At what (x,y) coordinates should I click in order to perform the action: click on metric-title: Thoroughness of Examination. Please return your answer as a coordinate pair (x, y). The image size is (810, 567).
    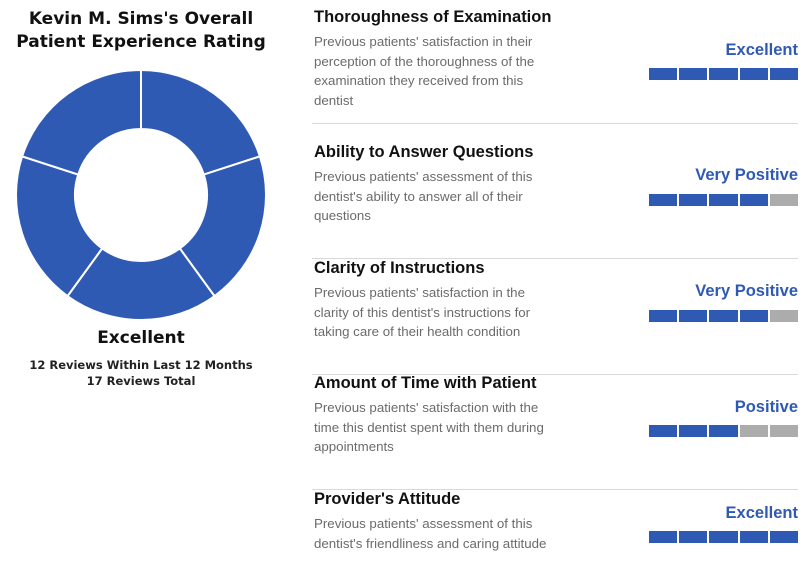
    Looking at the image, I should click on (433, 17).